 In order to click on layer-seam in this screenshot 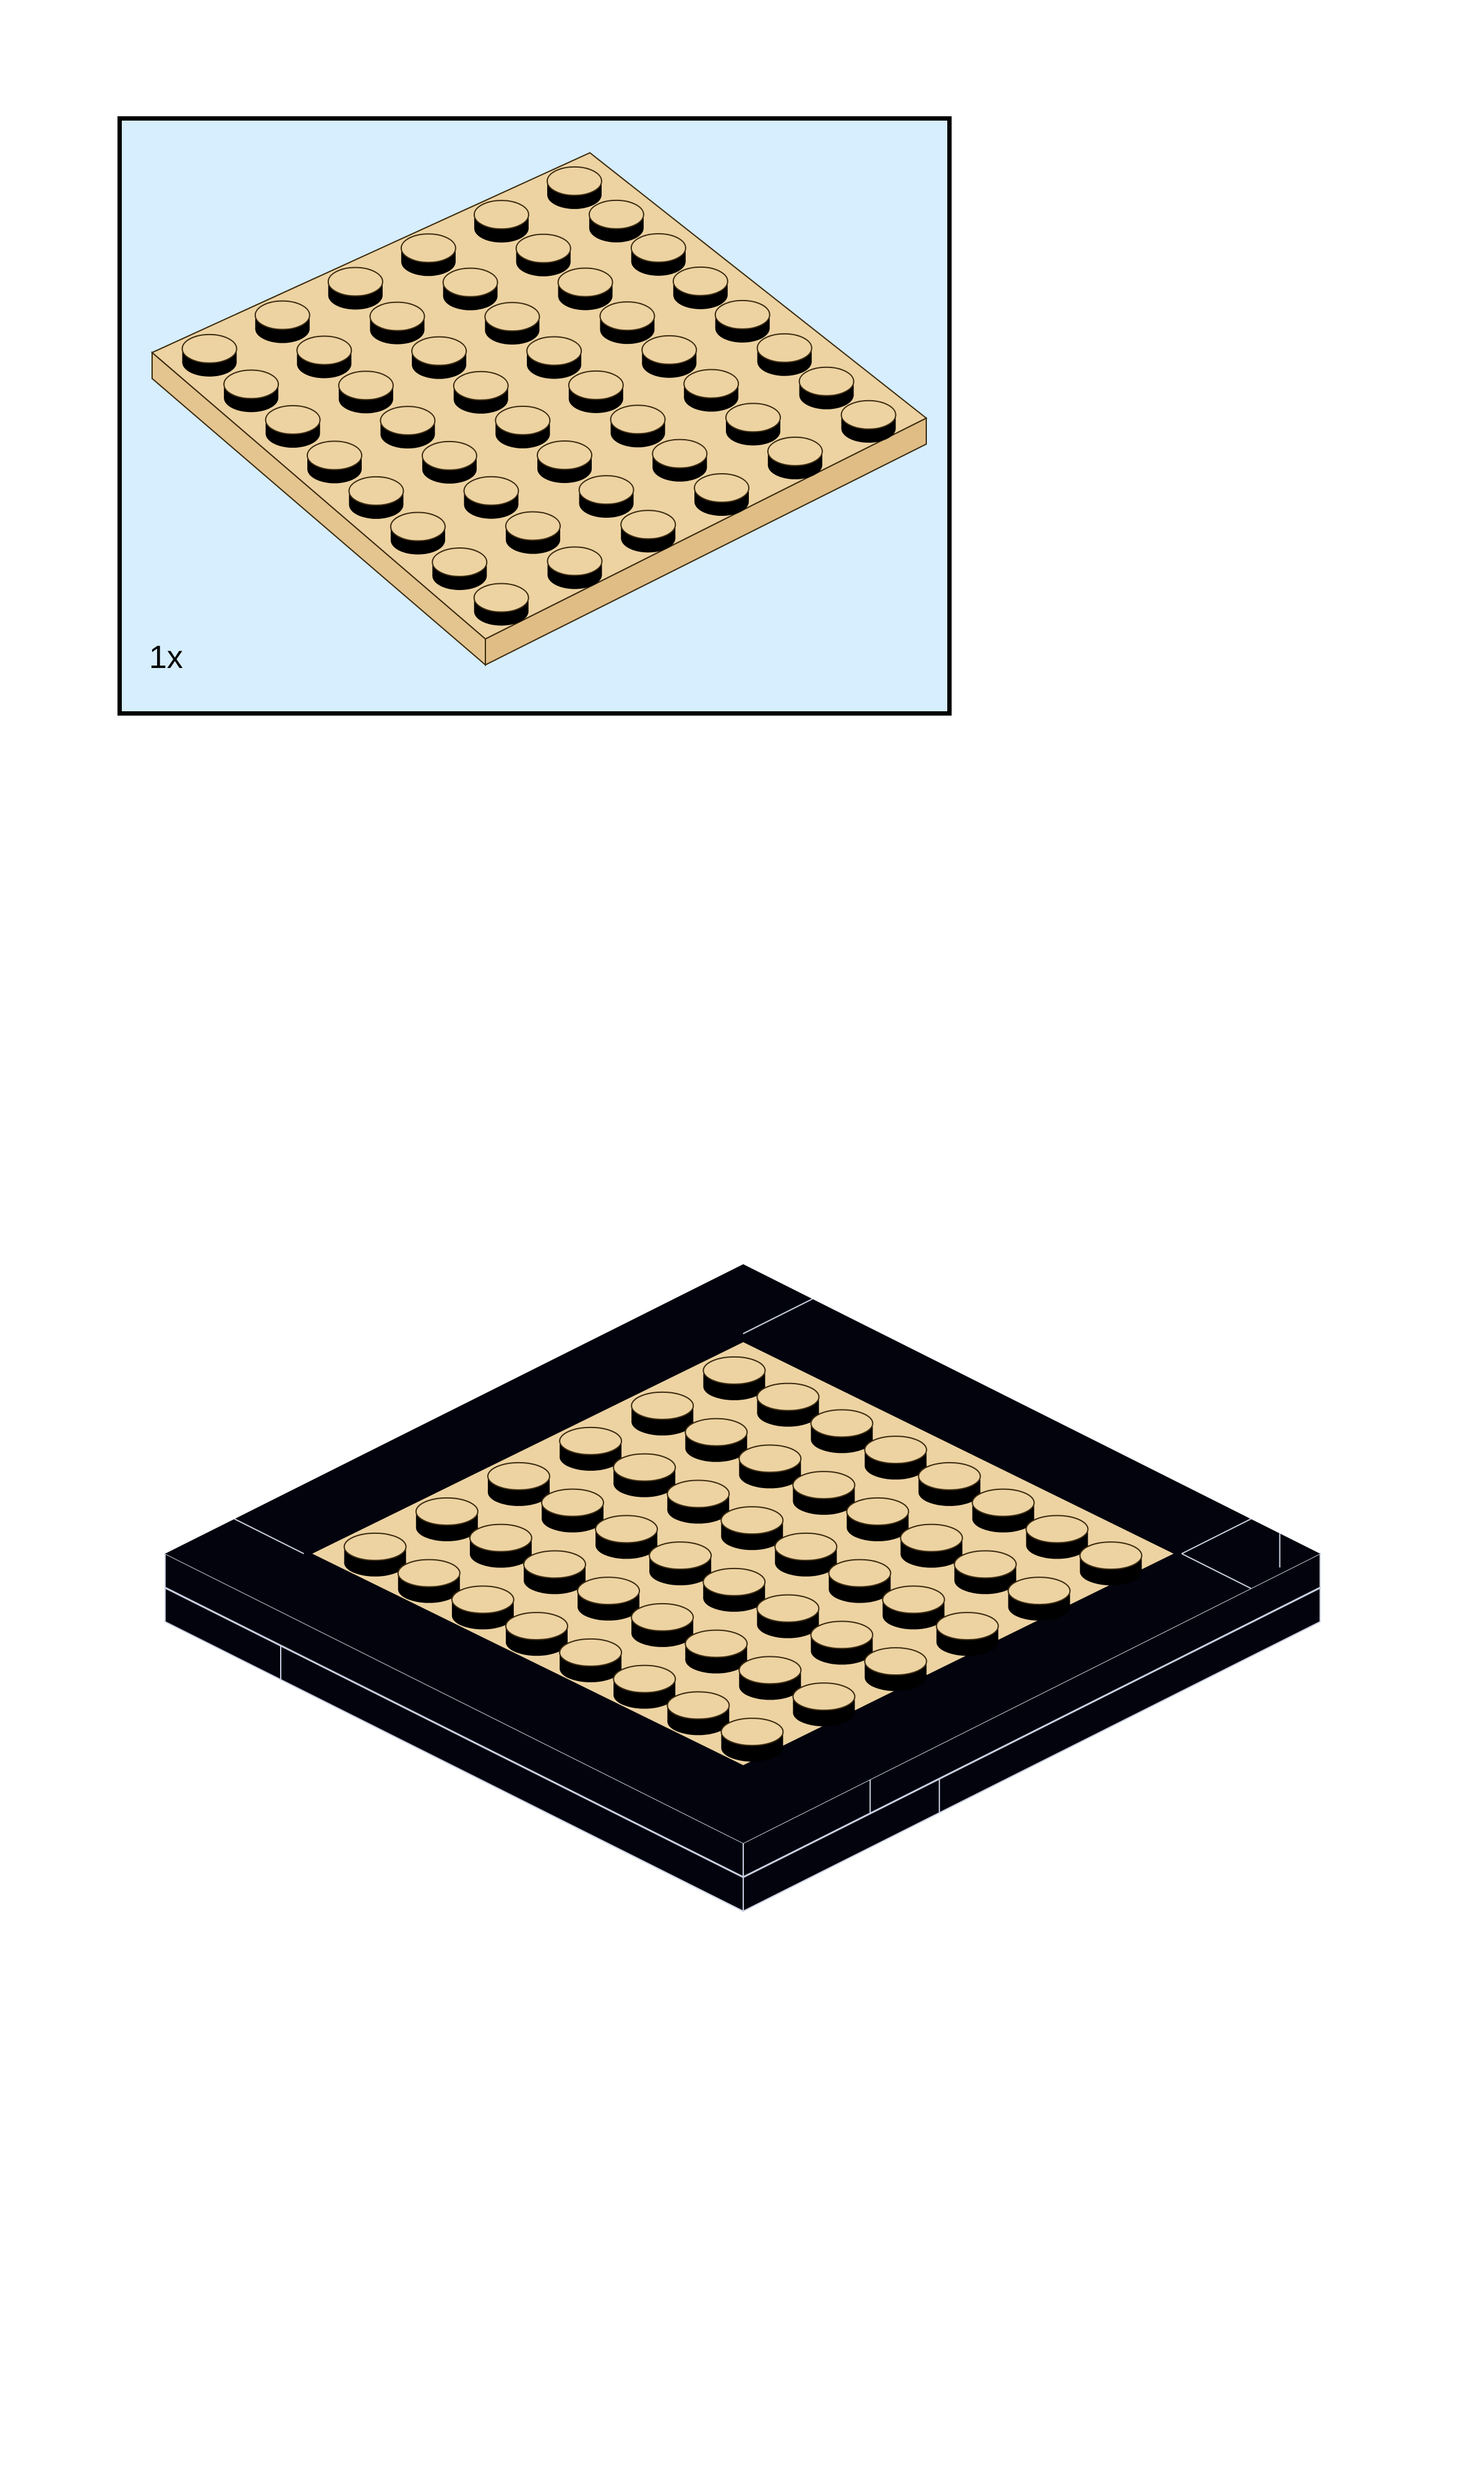, I will do `click(742, 1732)`.